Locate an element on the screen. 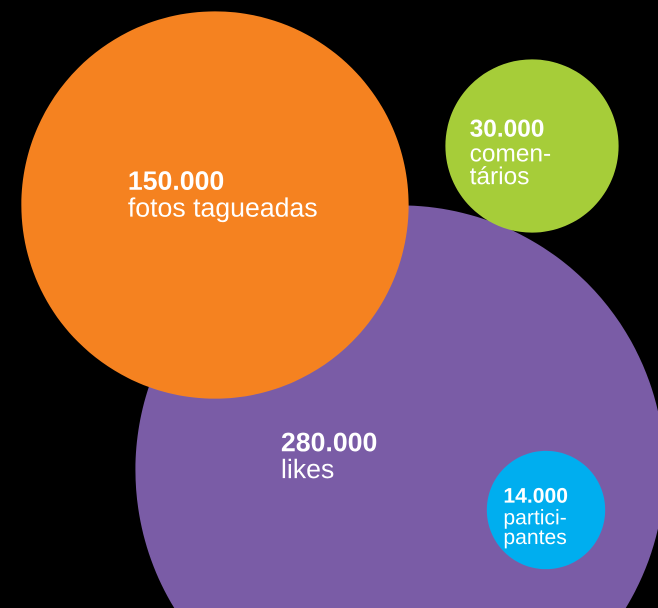  category-label: partici- pantes is located at coordinates (535, 528).